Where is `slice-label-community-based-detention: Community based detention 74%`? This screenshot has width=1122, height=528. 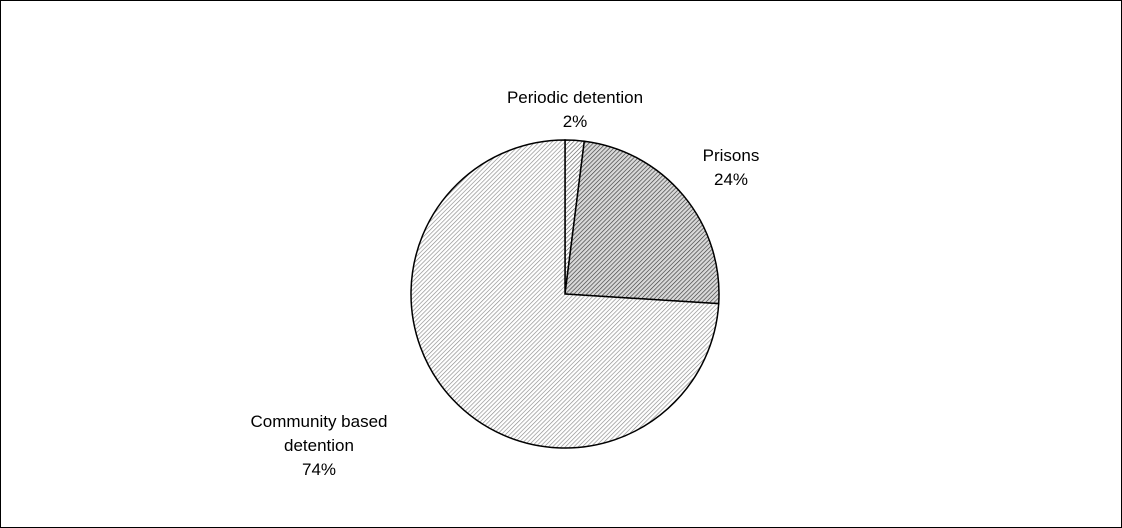
slice-label-community-based-detention: Community based detention 74% is located at coordinates (318, 445).